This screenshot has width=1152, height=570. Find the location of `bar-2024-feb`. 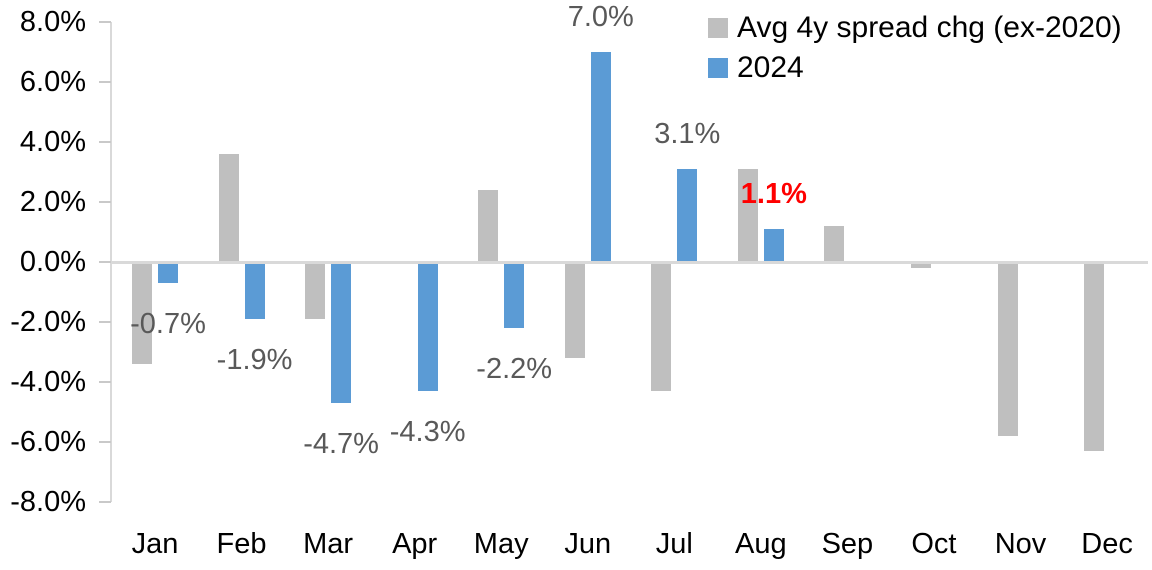

bar-2024-feb is located at coordinates (254, 290).